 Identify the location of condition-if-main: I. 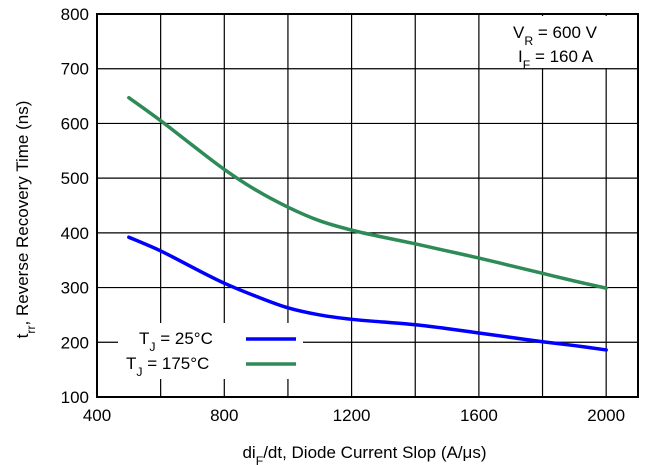
(520, 56).